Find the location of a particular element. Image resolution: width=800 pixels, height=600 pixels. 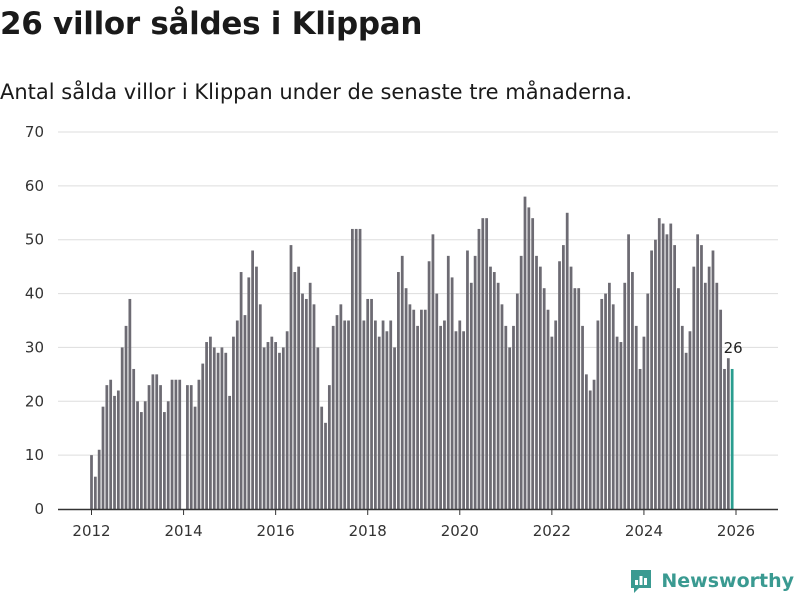

y-tick-label: 30 is located at coordinates (34, 347).